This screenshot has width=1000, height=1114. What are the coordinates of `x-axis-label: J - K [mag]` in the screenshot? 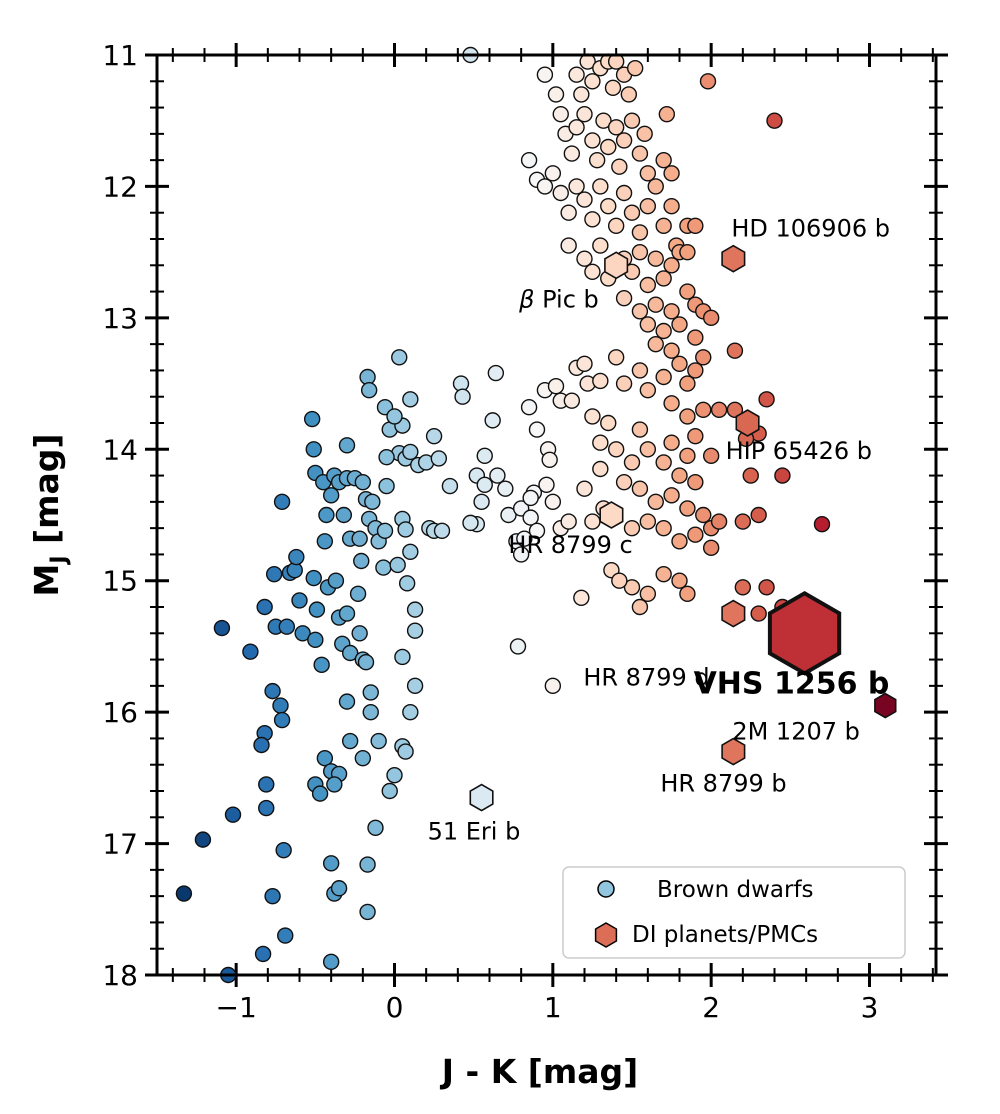 It's located at (539, 1071).